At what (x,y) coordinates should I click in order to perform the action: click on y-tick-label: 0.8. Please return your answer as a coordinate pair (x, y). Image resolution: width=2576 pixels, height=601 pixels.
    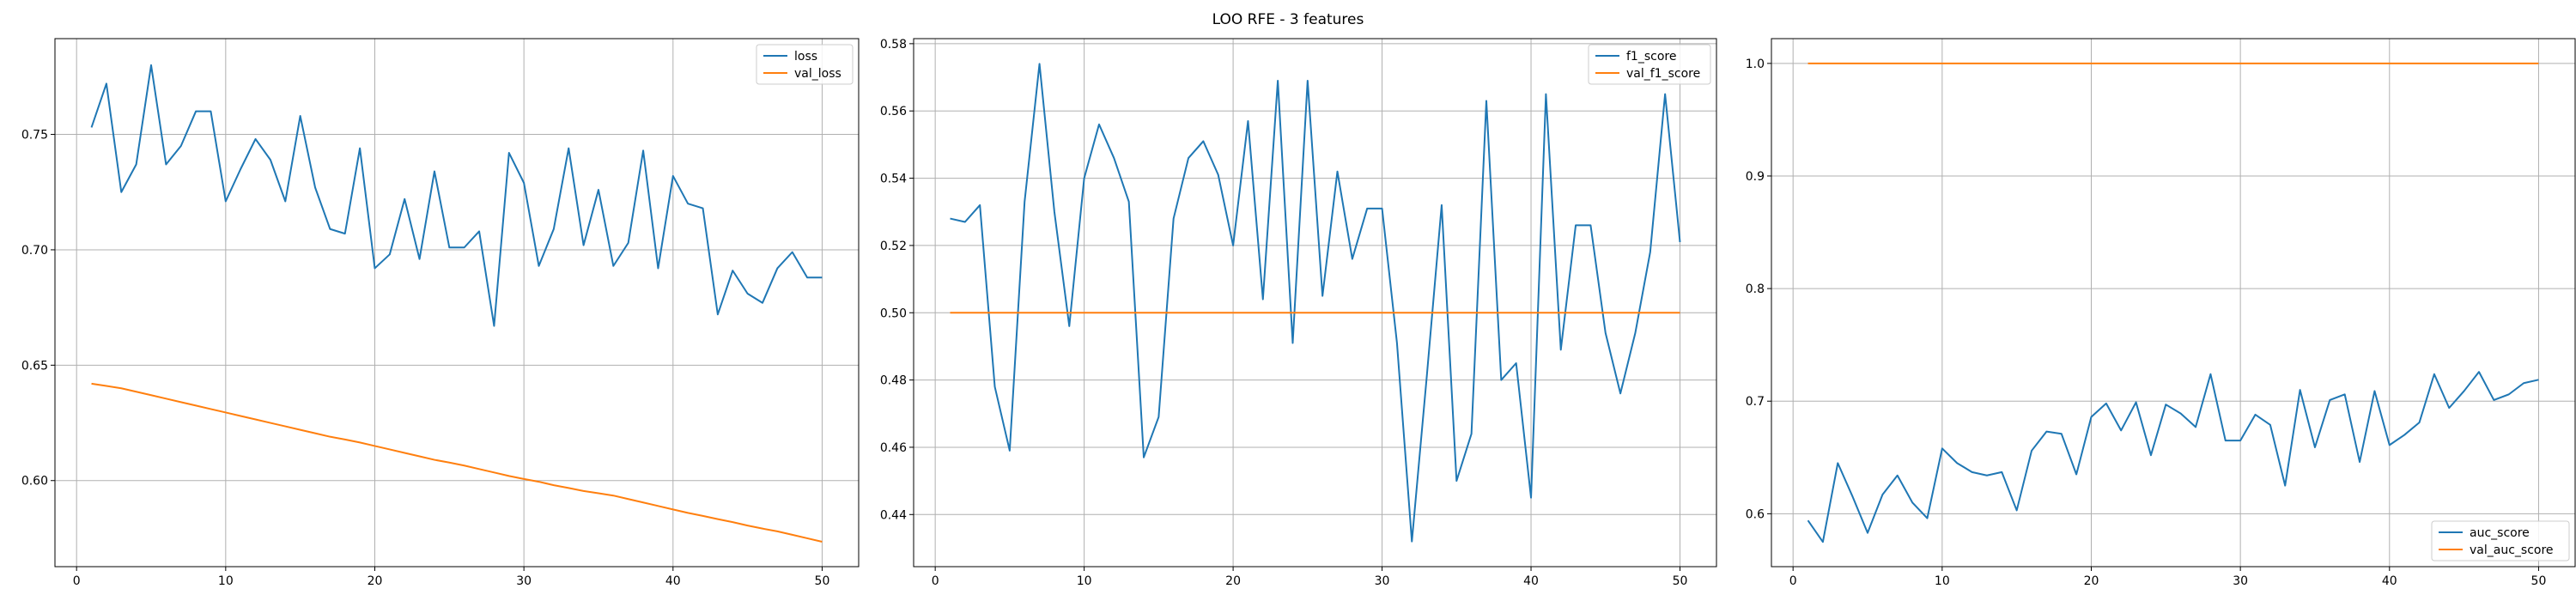
    Looking at the image, I should click on (1755, 289).